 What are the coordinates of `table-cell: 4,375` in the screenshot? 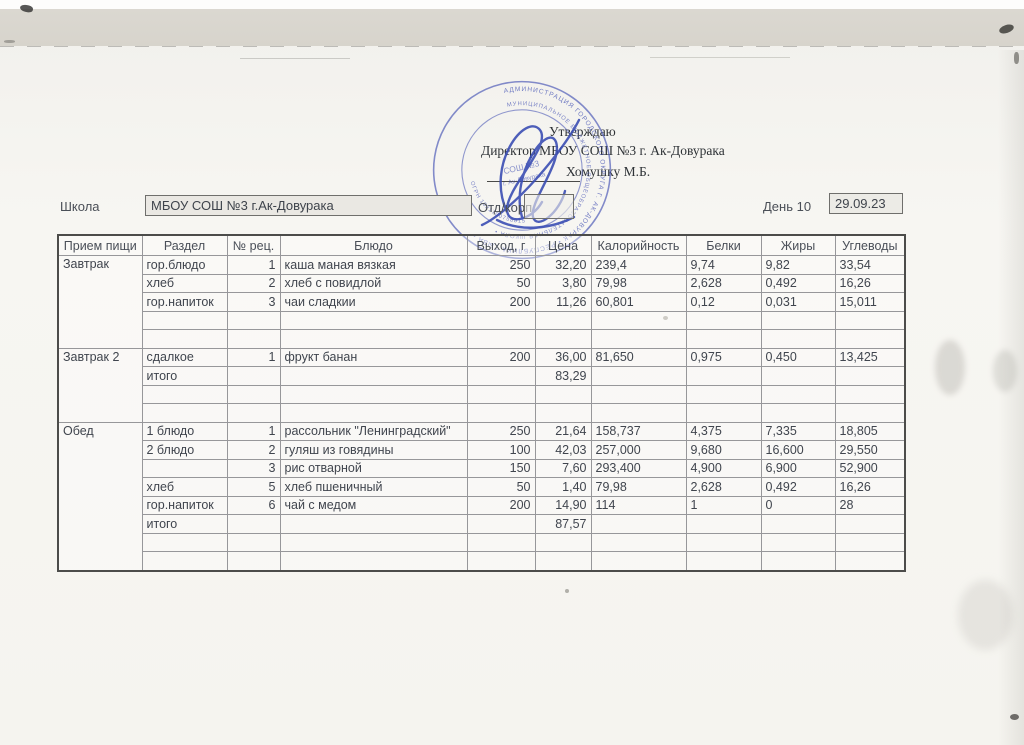 It's located at (723, 431).